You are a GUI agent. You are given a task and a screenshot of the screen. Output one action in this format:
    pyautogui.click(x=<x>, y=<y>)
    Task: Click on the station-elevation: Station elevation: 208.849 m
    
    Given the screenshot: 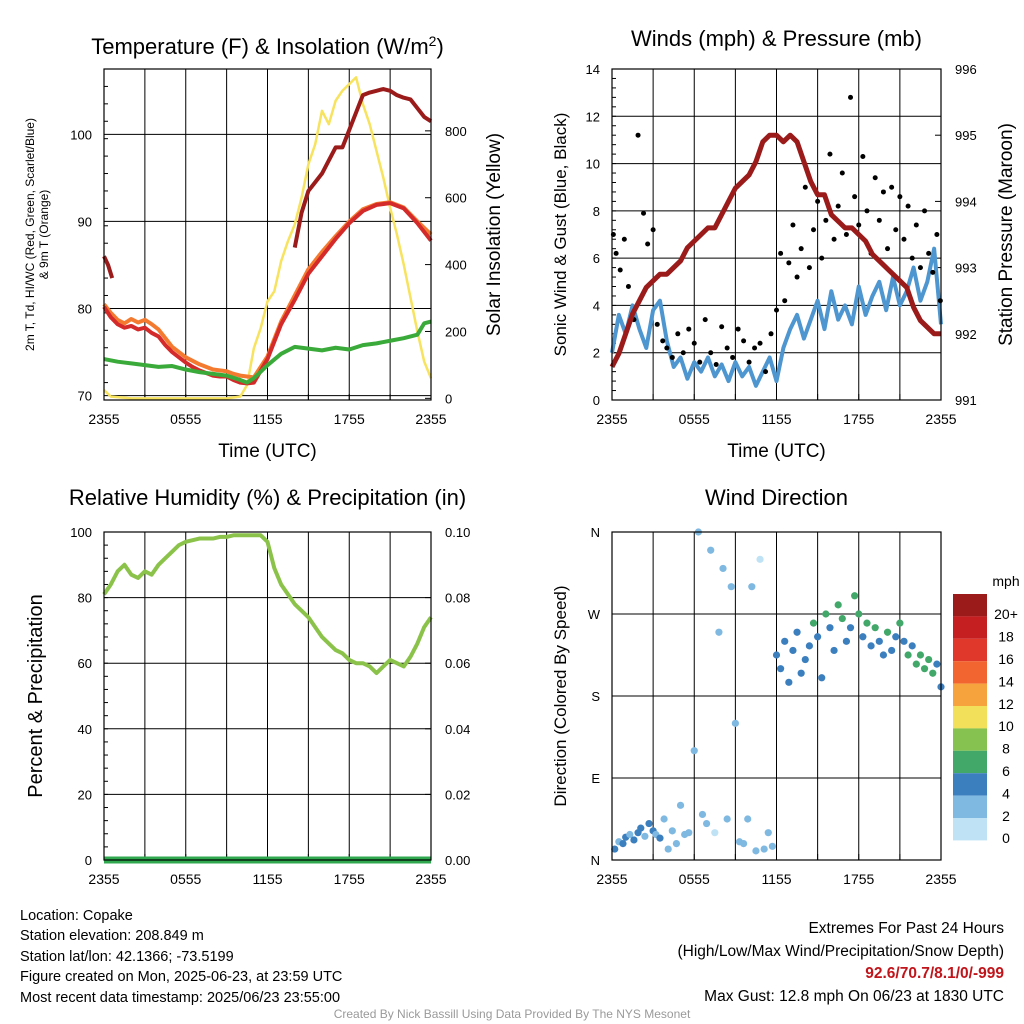 What is the action you would take?
    pyautogui.click(x=112, y=936)
    